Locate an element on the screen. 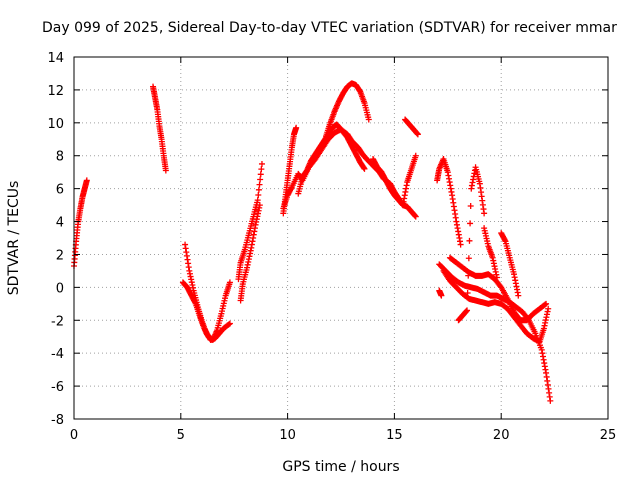 This screenshot has width=640, height=480. x-tick-label: 0 is located at coordinates (74, 435).